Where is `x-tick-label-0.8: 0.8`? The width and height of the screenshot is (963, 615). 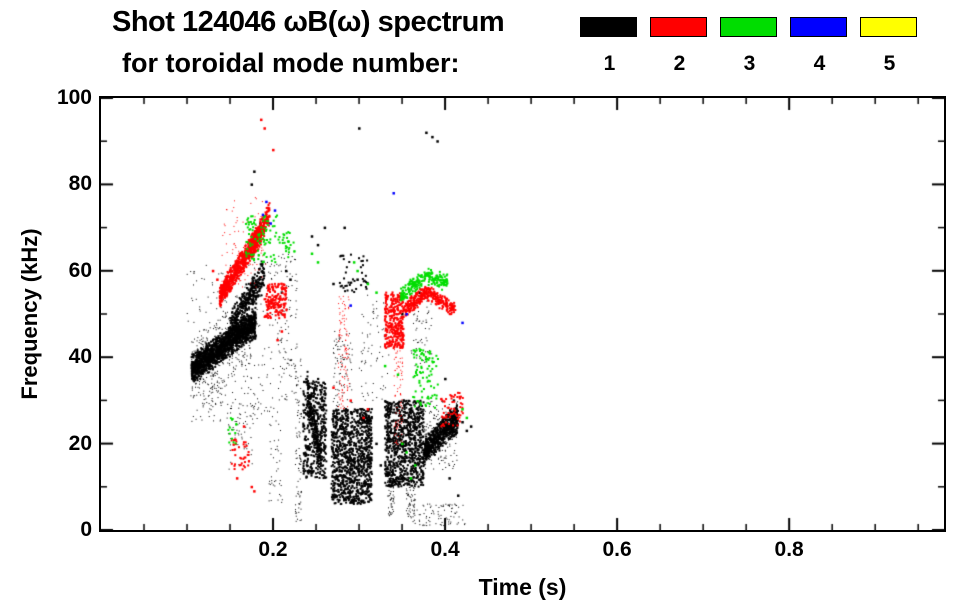
x-tick-label-0.8: 0.8 is located at coordinates (789, 549).